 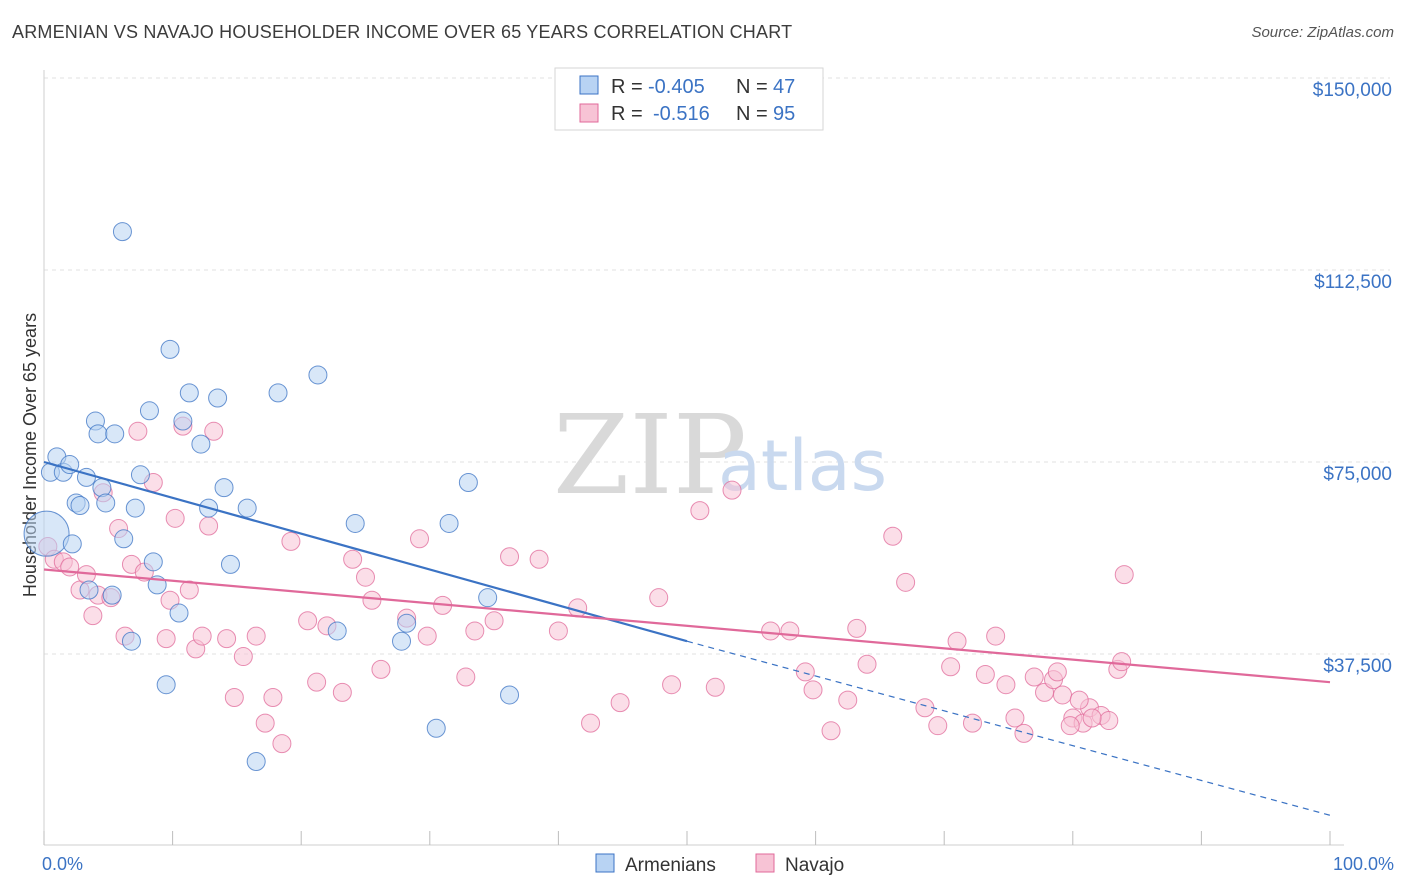 I want to click on series-legend-swatch-armenians, so click(x=605, y=863).